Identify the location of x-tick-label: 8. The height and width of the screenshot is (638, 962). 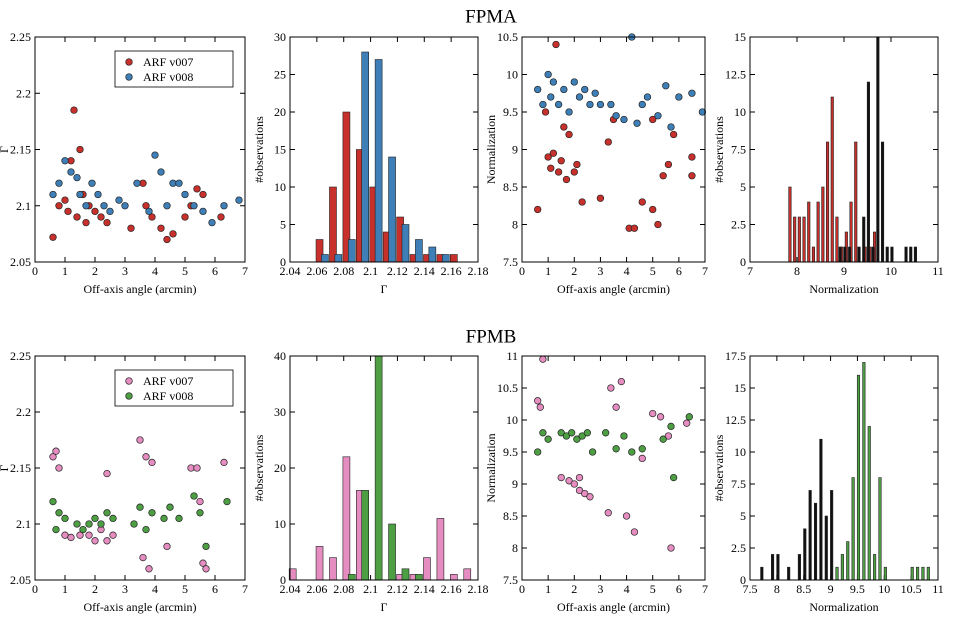
(777, 589).